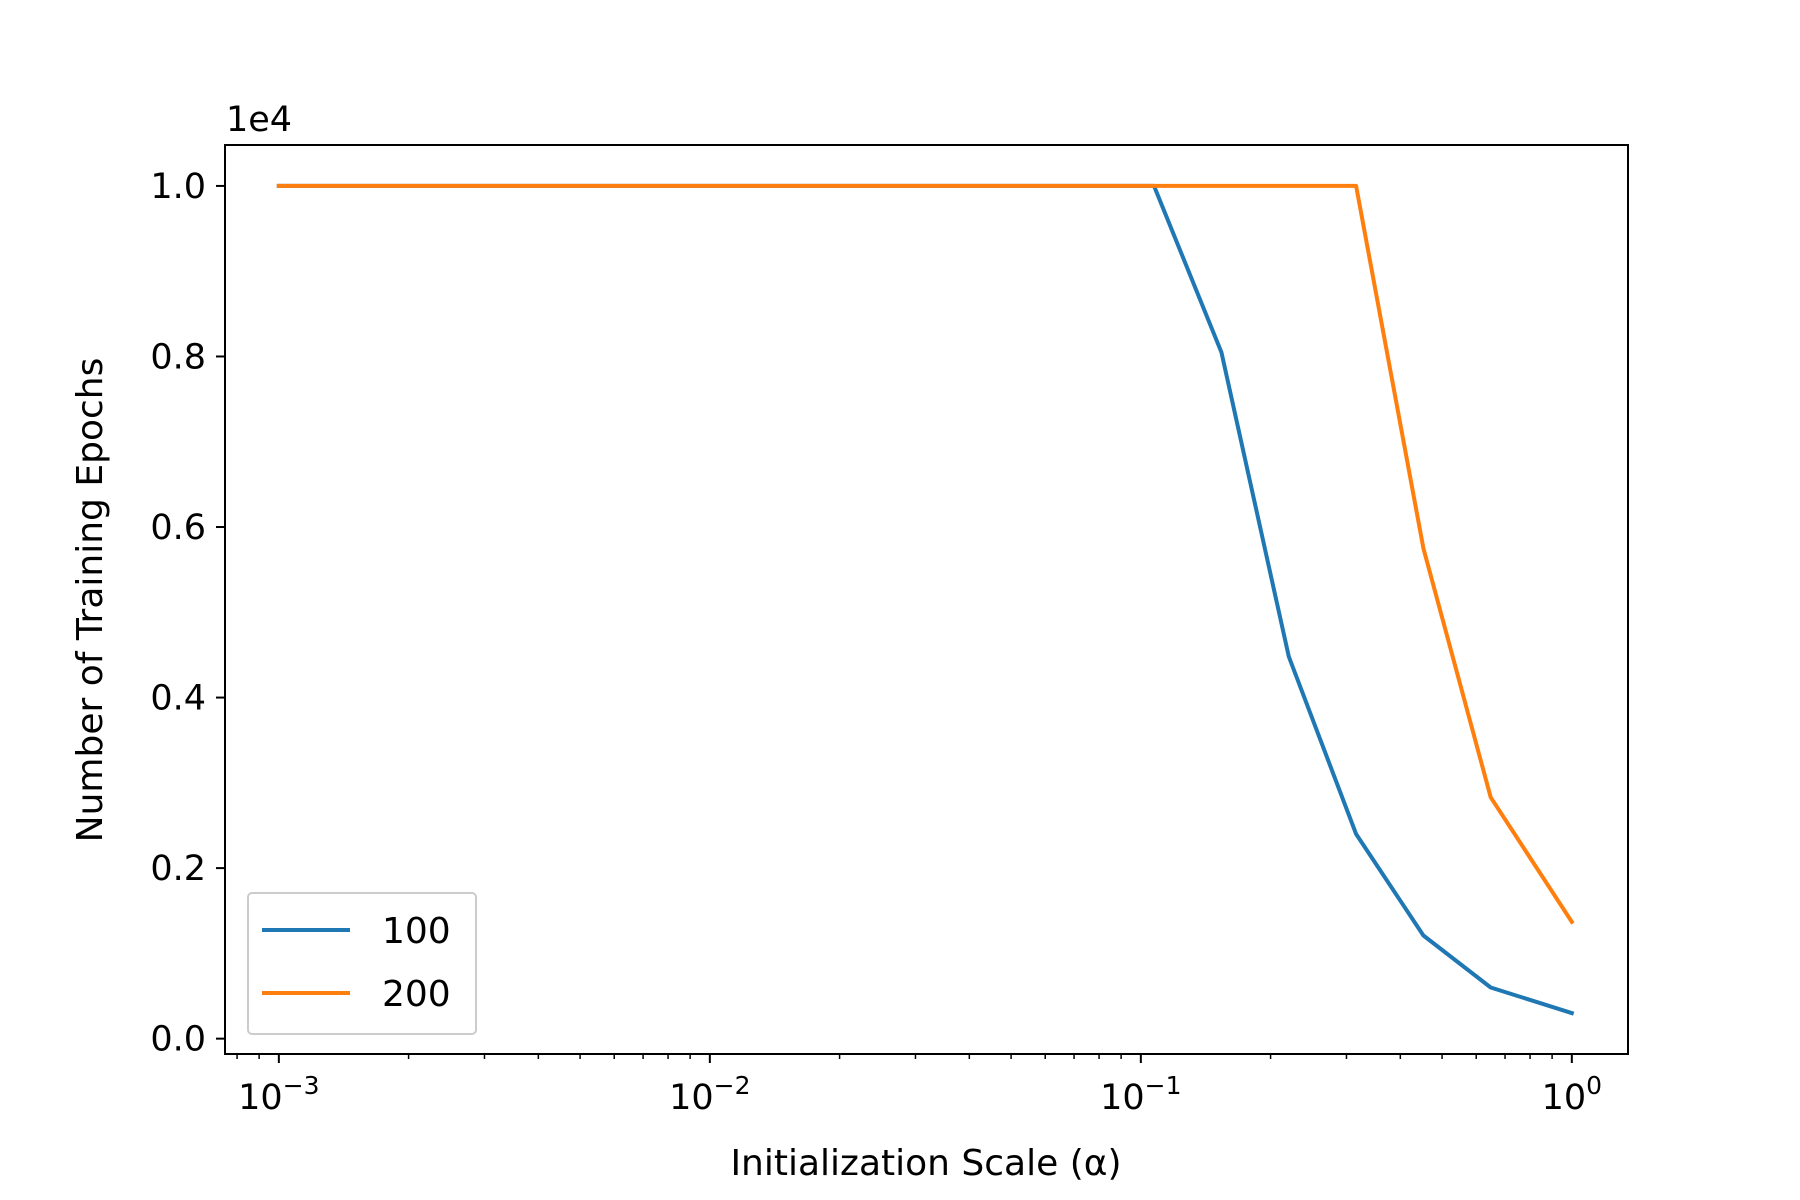 The height and width of the screenshot is (1200, 1800). Describe the element at coordinates (259, 120) in the screenshot. I see `y-offset-label: 1e4` at that location.